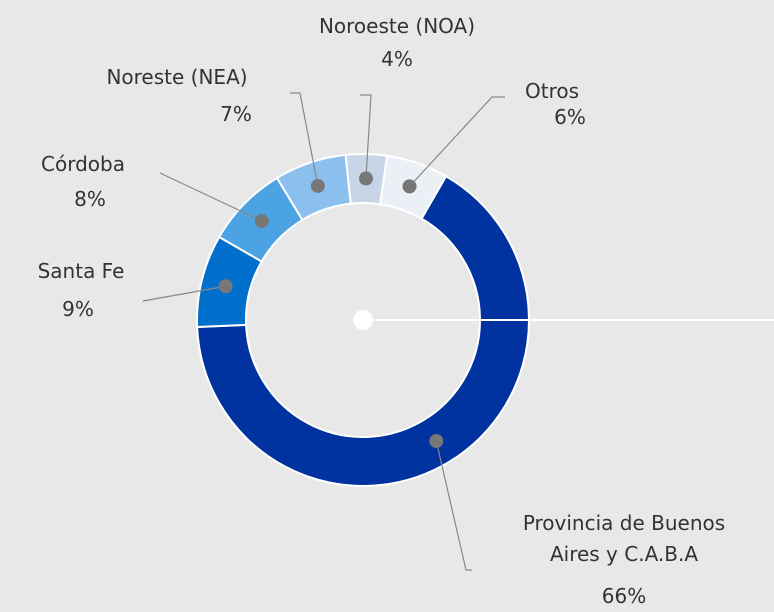 The image size is (774, 612). What do you see at coordinates (177, 77) in the screenshot?
I see `slice-label: Noreste (NEA)` at bounding box center [177, 77].